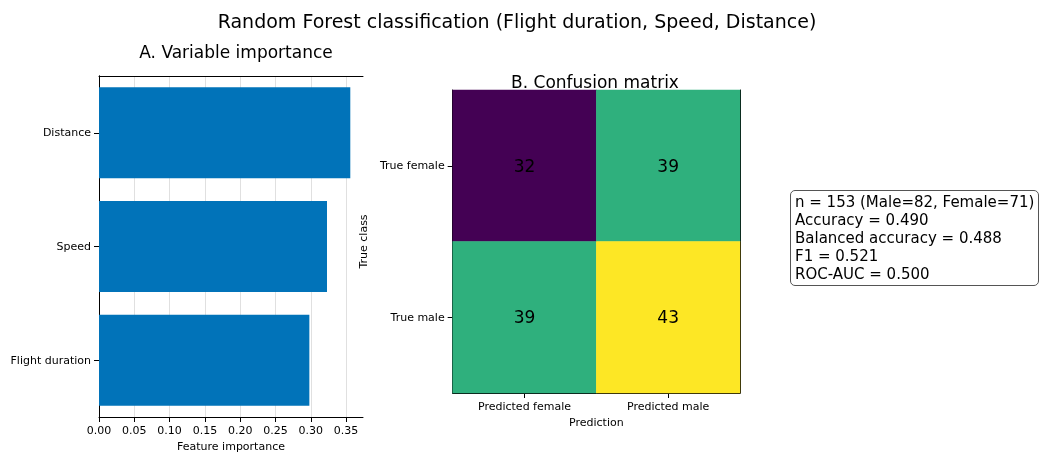  Describe the element at coordinates (596, 422) in the screenshot. I see `x-axis-title: Prediction` at that location.